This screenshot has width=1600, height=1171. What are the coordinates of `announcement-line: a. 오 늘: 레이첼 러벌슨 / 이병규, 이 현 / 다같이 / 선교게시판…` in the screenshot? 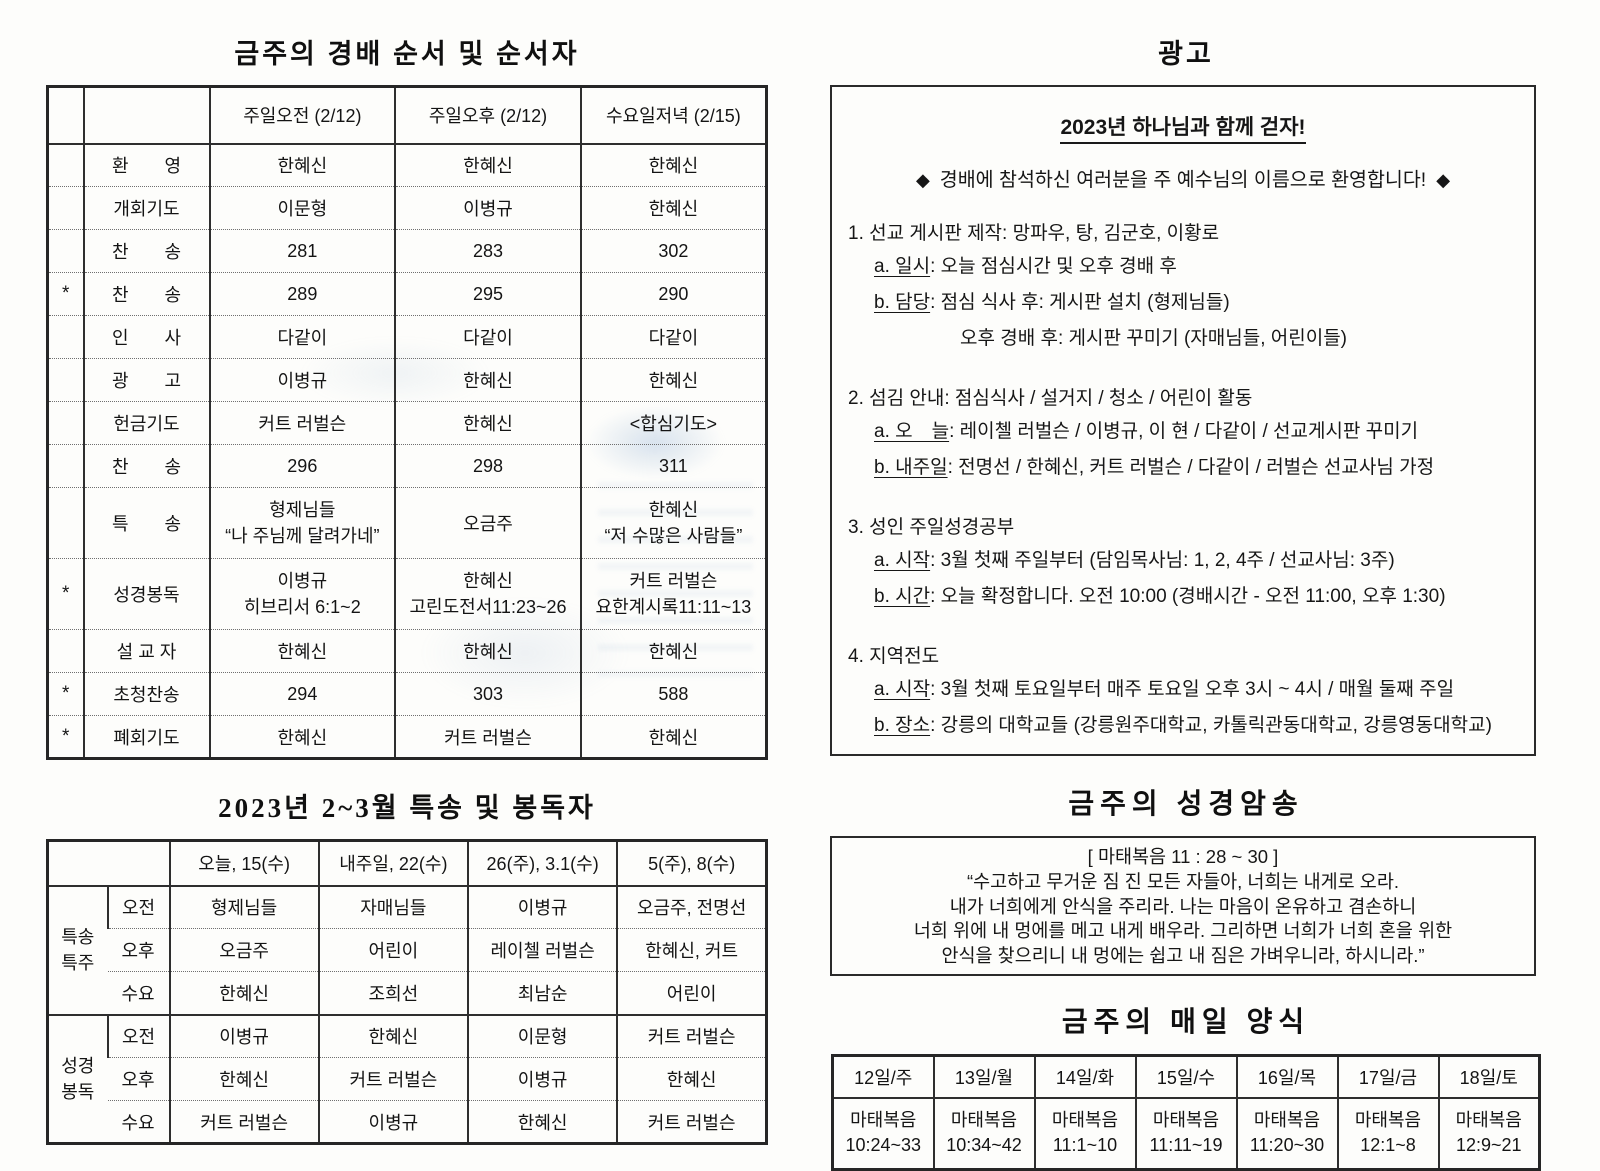 It's located at (1196, 432).